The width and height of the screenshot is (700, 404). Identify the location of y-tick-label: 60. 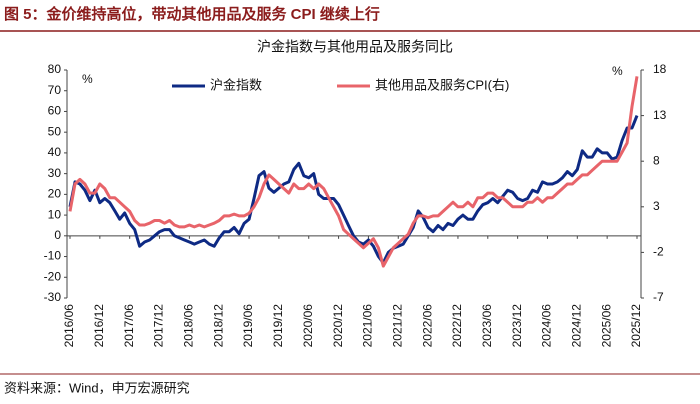
(55, 111).